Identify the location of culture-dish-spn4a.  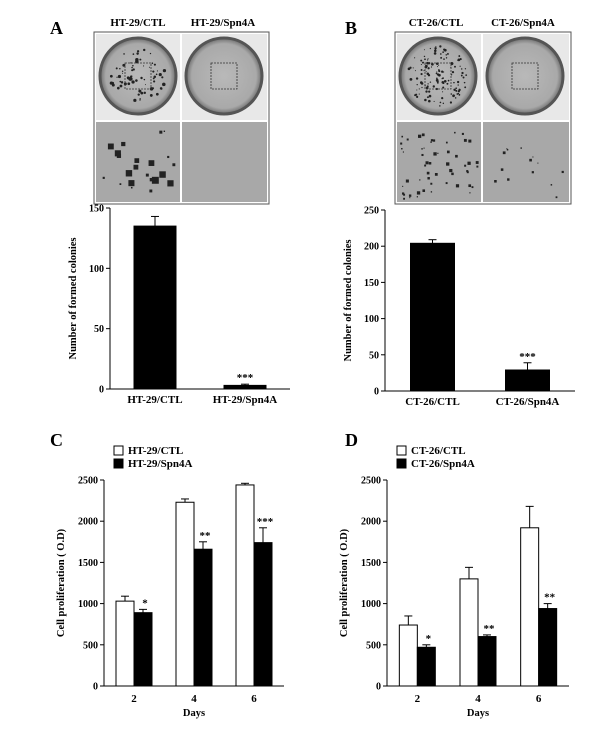
(224, 76).